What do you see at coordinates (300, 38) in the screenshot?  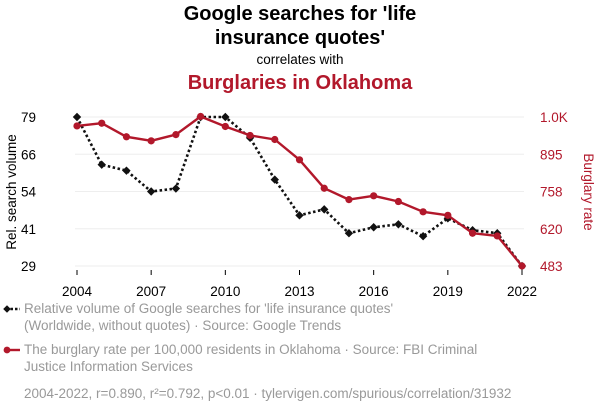 I see `chart-title-line-2: insurance quotes'` at bounding box center [300, 38].